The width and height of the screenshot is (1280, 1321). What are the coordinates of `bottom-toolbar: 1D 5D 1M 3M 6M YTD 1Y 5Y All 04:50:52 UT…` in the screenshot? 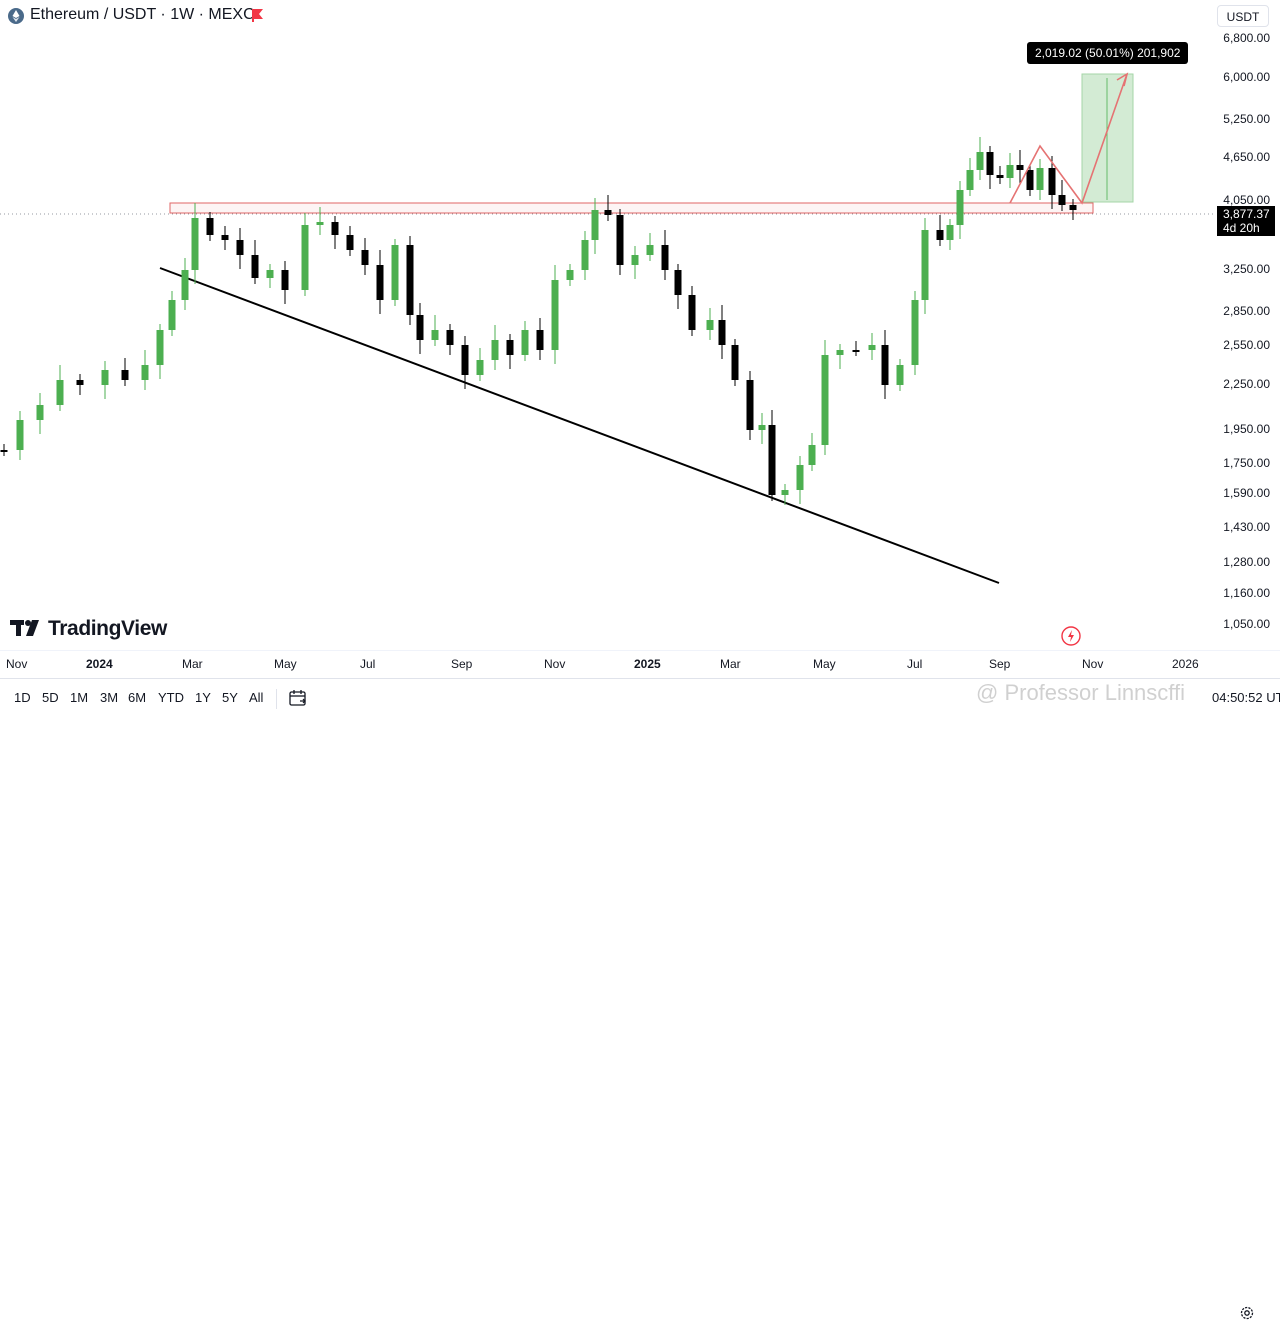 It's located at (640, 699).